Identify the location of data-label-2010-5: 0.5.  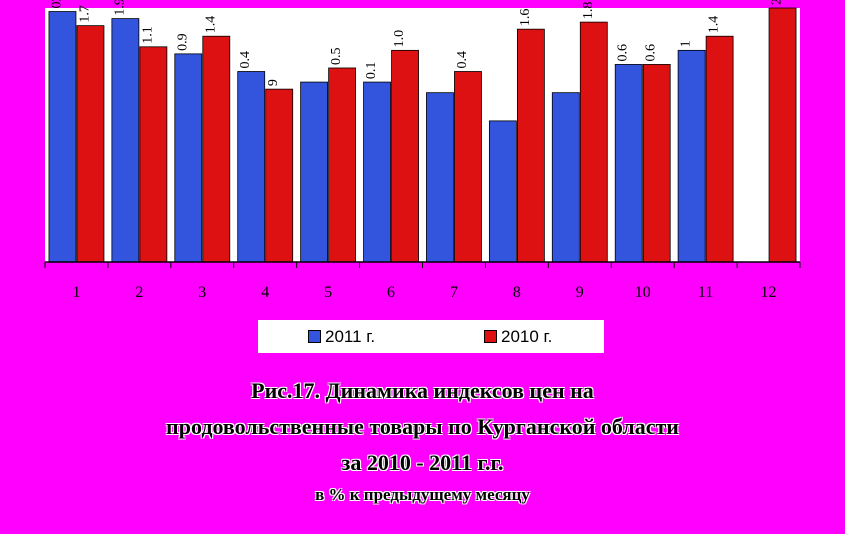
(336, 56).